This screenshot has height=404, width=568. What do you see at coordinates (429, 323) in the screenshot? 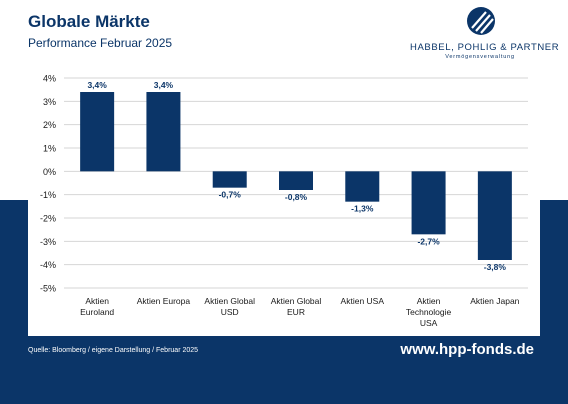
I see `x-tick-label: USA` at bounding box center [429, 323].